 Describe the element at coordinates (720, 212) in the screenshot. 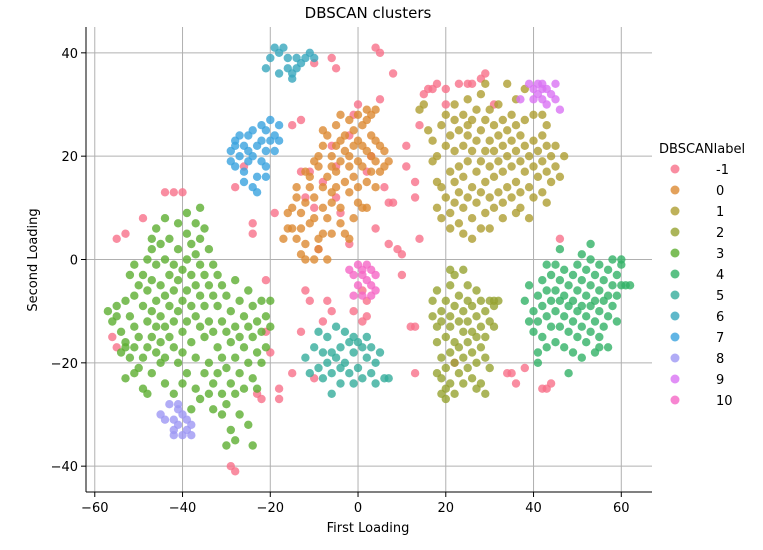

I see `legend-label: 1` at that location.